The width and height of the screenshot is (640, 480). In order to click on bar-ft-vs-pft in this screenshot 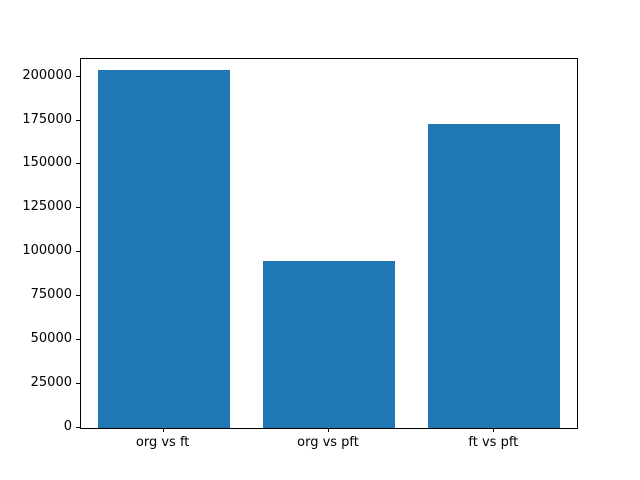, I will do `click(494, 276)`.